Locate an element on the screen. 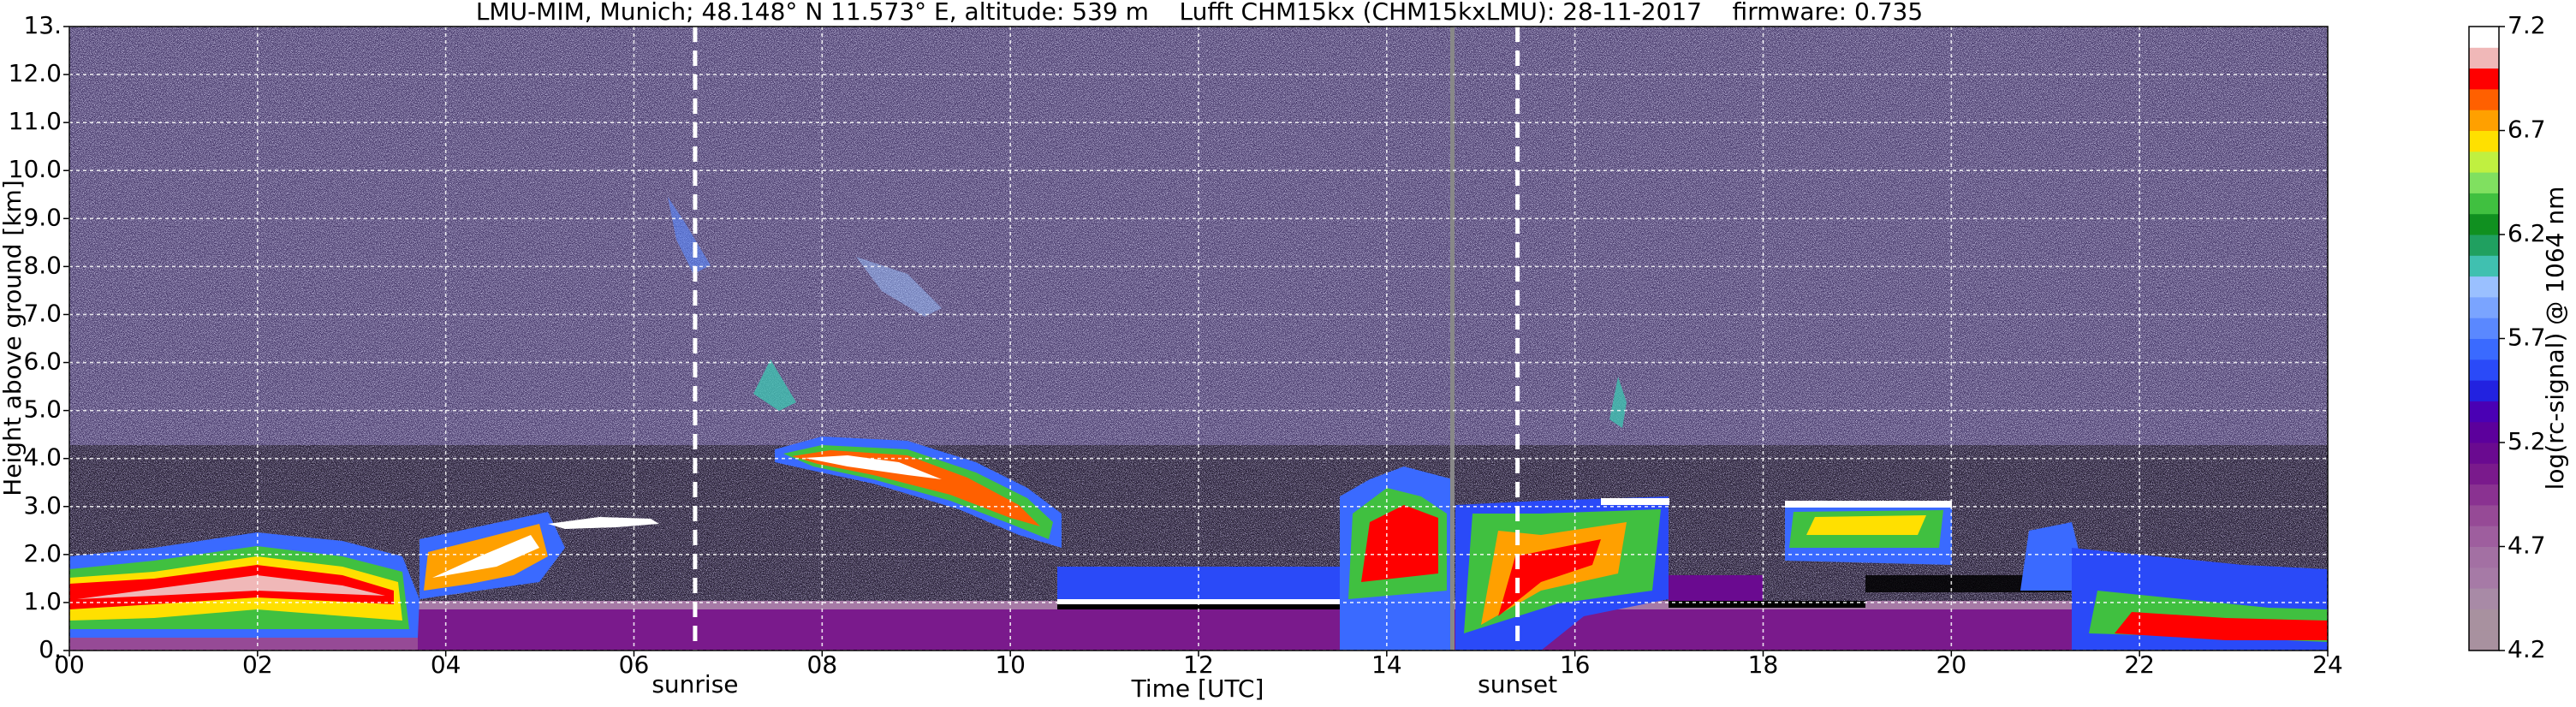 Image resolution: width=2576 pixels, height=707 pixels. x-tick-label: 16 is located at coordinates (1575, 665).